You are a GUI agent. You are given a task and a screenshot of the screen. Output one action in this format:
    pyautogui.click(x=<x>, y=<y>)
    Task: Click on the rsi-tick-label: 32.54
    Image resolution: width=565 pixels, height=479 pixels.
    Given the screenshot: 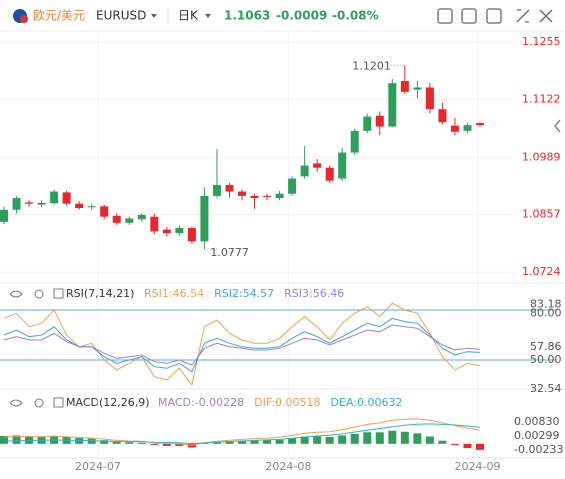 What is the action you would take?
    pyautogui.click(x=546, y=388)
    